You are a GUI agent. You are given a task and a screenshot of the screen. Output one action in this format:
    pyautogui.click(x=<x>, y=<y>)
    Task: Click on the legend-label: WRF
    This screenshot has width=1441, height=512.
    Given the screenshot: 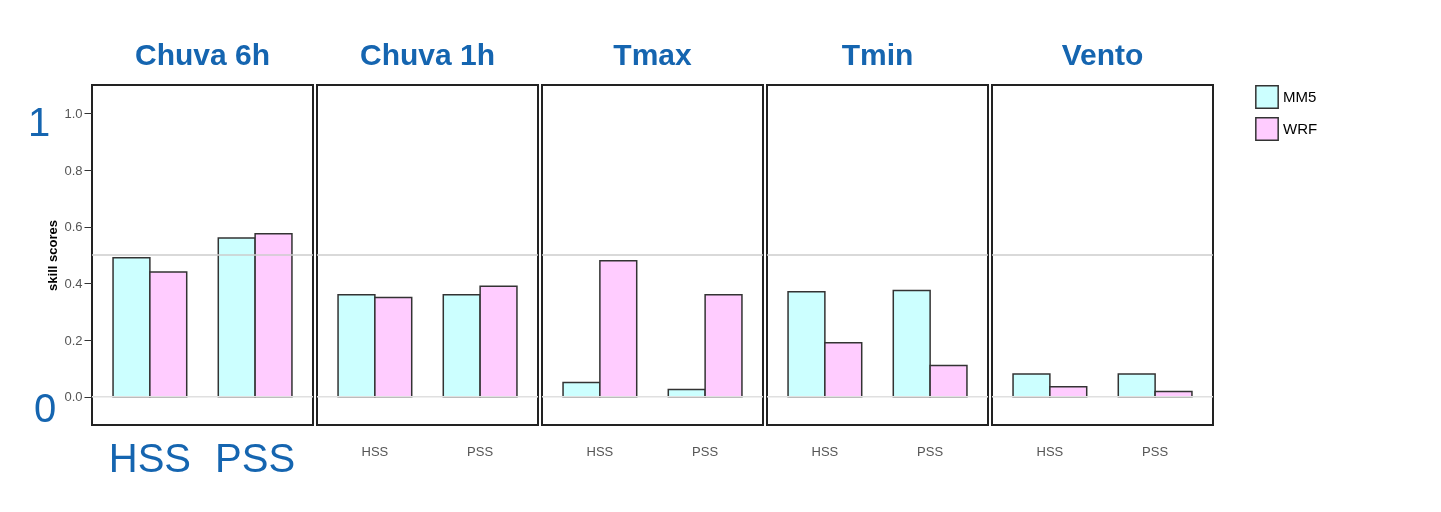 What is the action you would take?
    pyautogui.click(x=1300, y=128)
    